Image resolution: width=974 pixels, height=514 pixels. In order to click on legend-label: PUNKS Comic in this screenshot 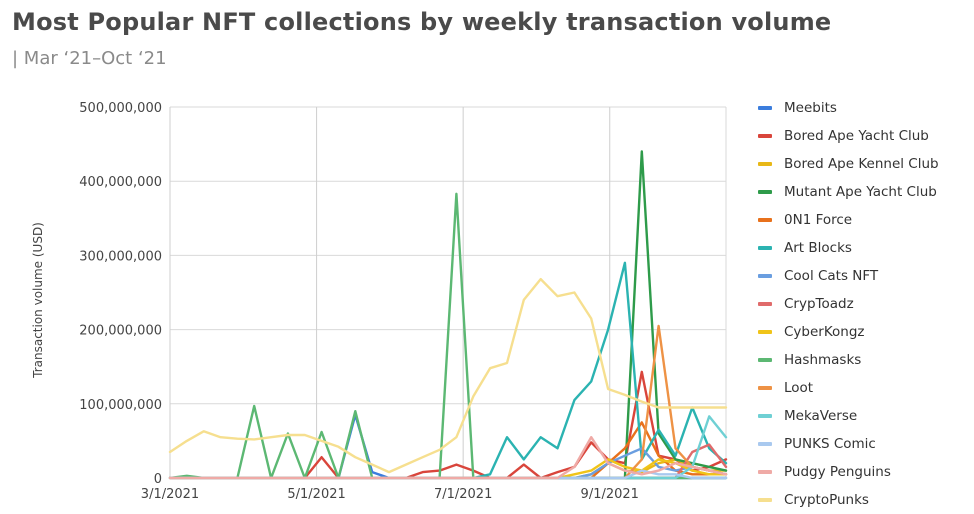, I will do `click(830, 444)`.